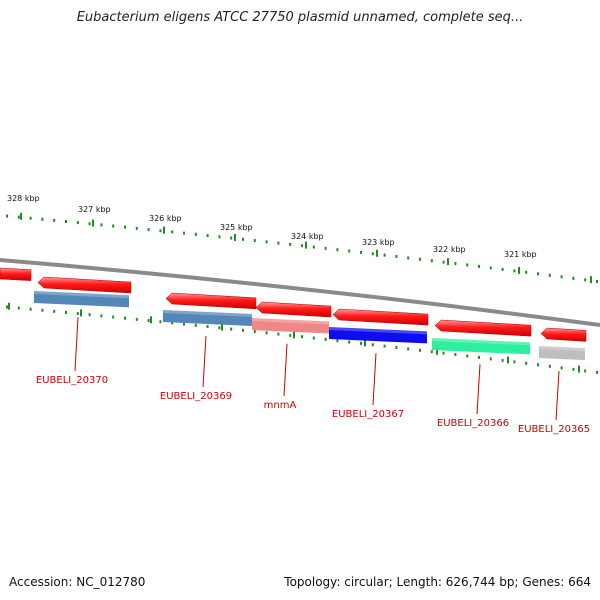 The height and width of the screenshot is (600, 600). Describe the element at coordinates (211, 301) in the screenshot. I see `forward-gene-arrow` at that location.